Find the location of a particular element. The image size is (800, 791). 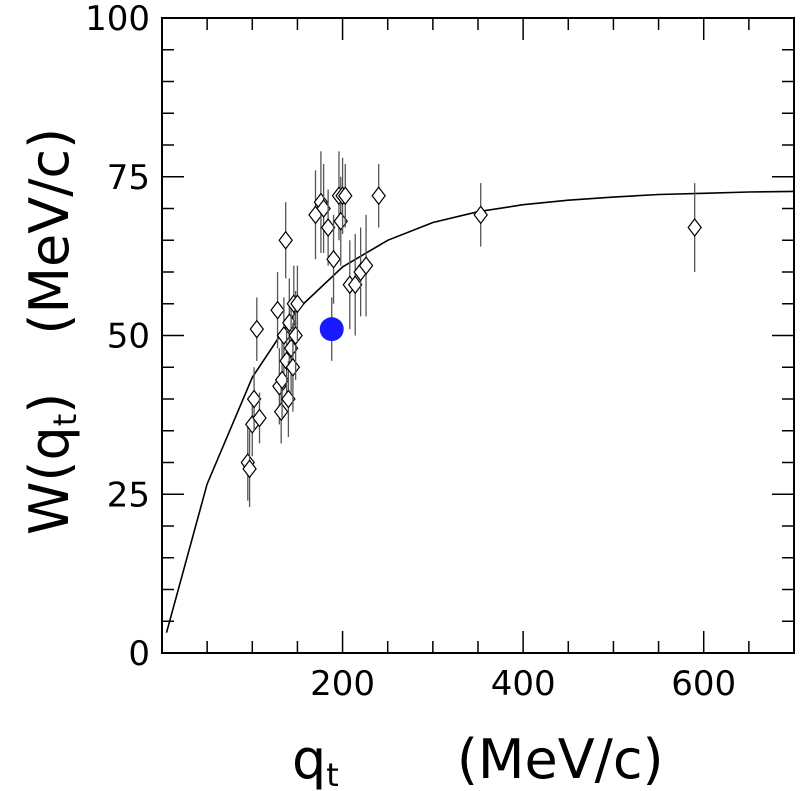

y-tick-label: 25 is located at coordinates (128, 495).